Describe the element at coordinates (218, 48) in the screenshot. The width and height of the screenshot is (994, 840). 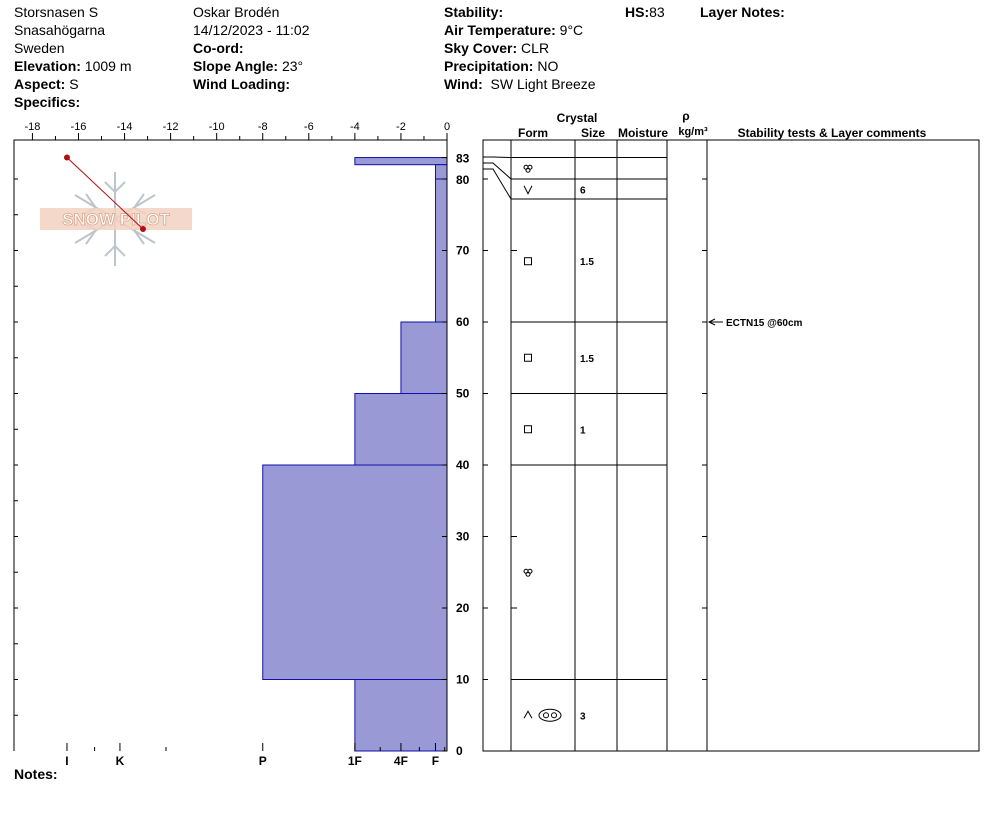
I see `coord-label: Co-ord:` at that location.